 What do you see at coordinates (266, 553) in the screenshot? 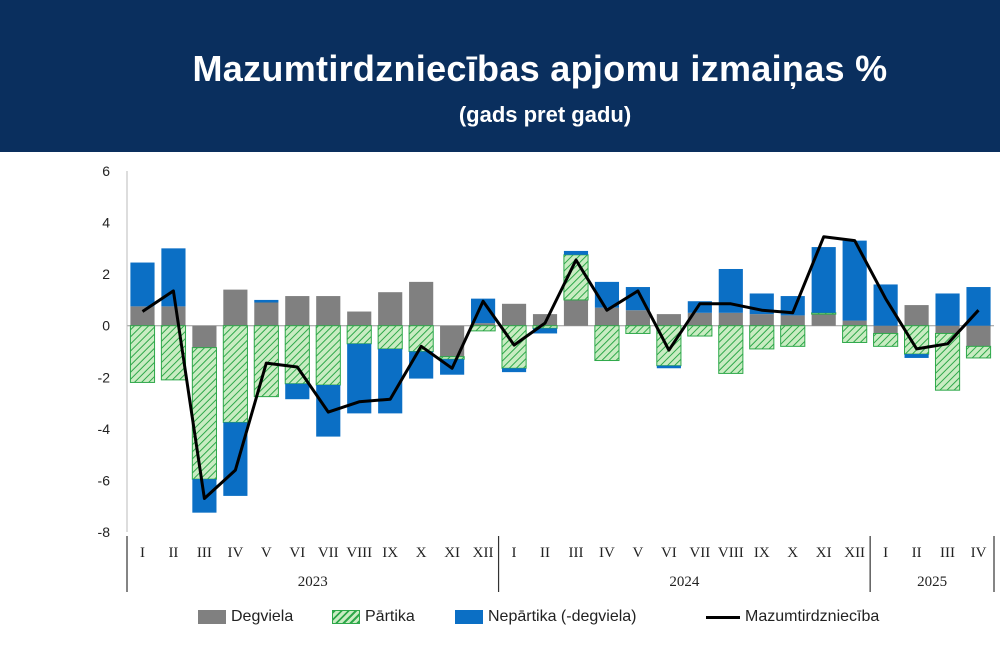
I see `x-tick-label: V` at bounding box center [266, 553].